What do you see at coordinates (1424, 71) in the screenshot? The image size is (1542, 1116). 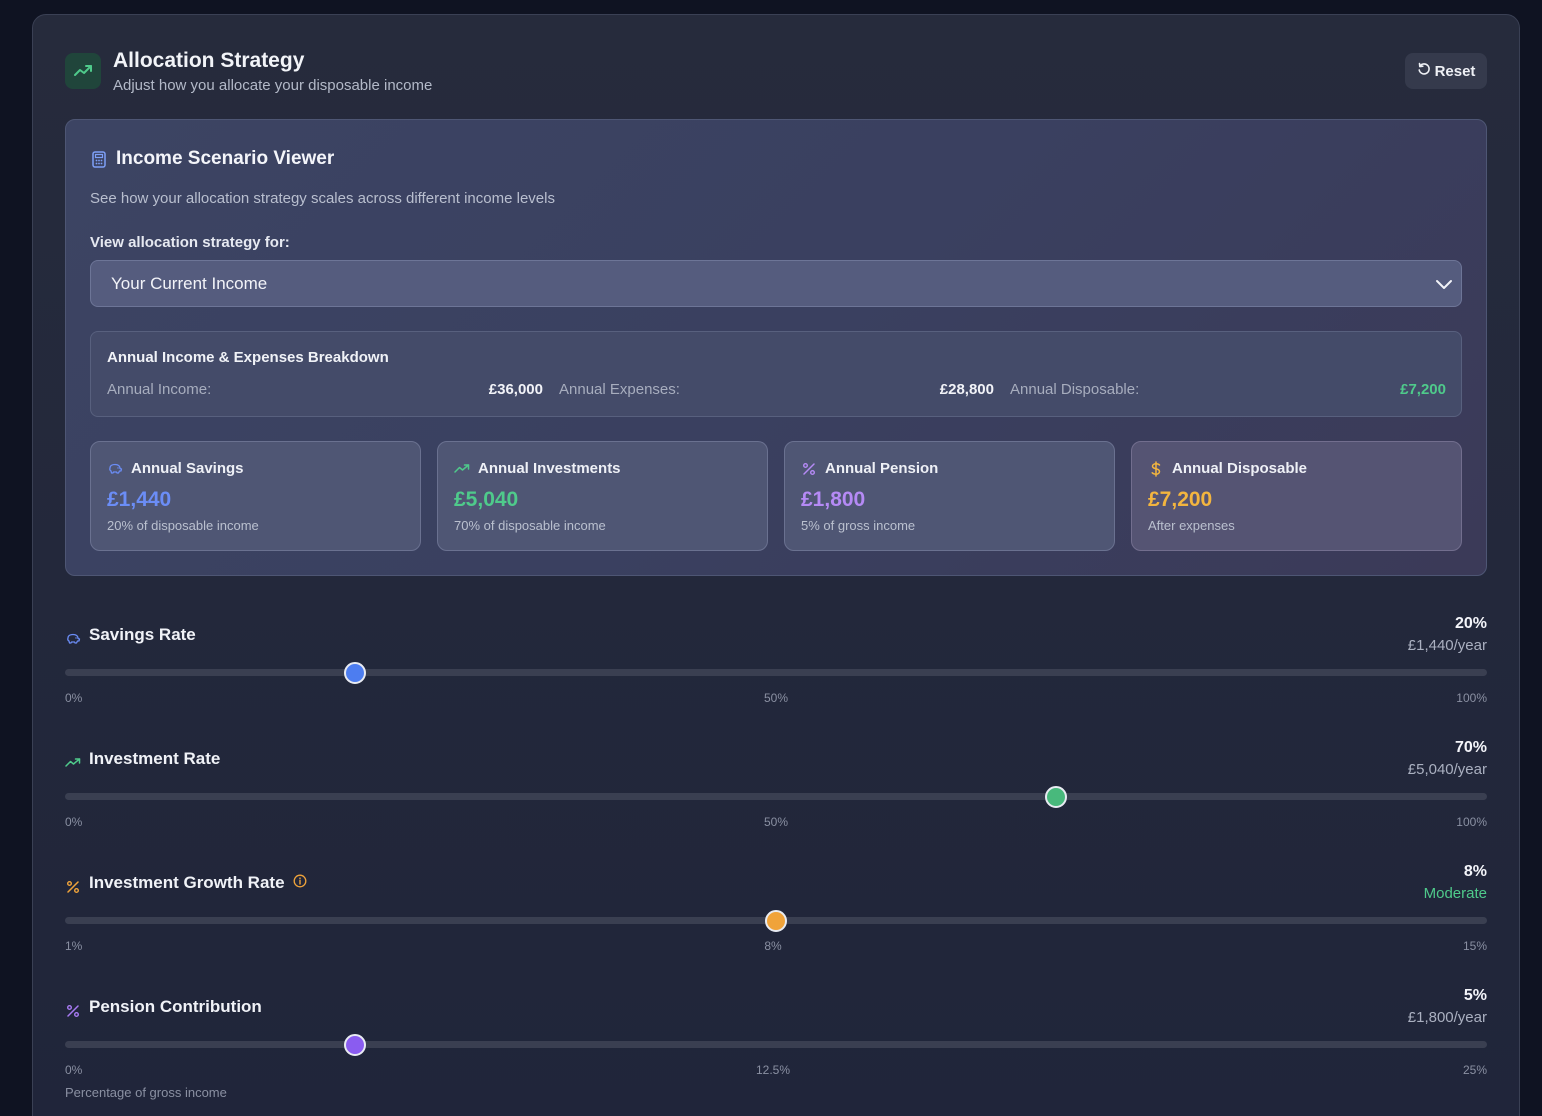 I see `reset-icon` at bounding box center [1424, 71].